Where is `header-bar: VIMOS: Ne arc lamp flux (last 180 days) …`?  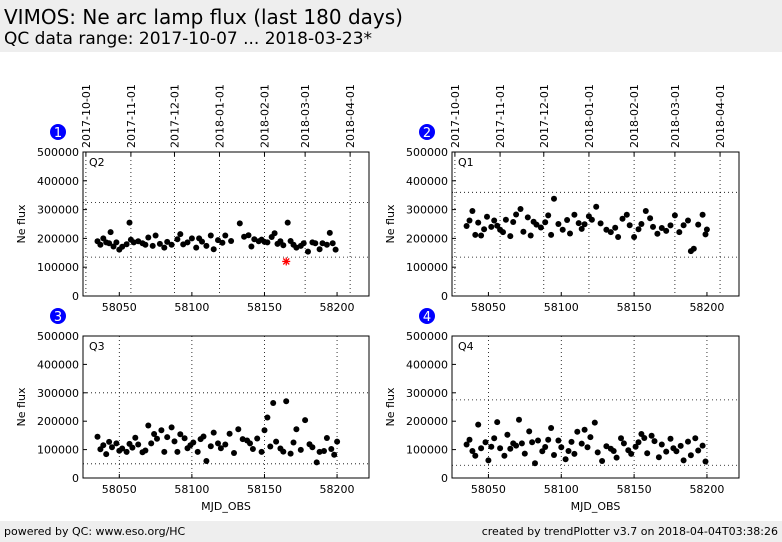 header-bar: VIMOS: Ne arc lamp flux (last 180 days) … is located at coordinates (391, 26).